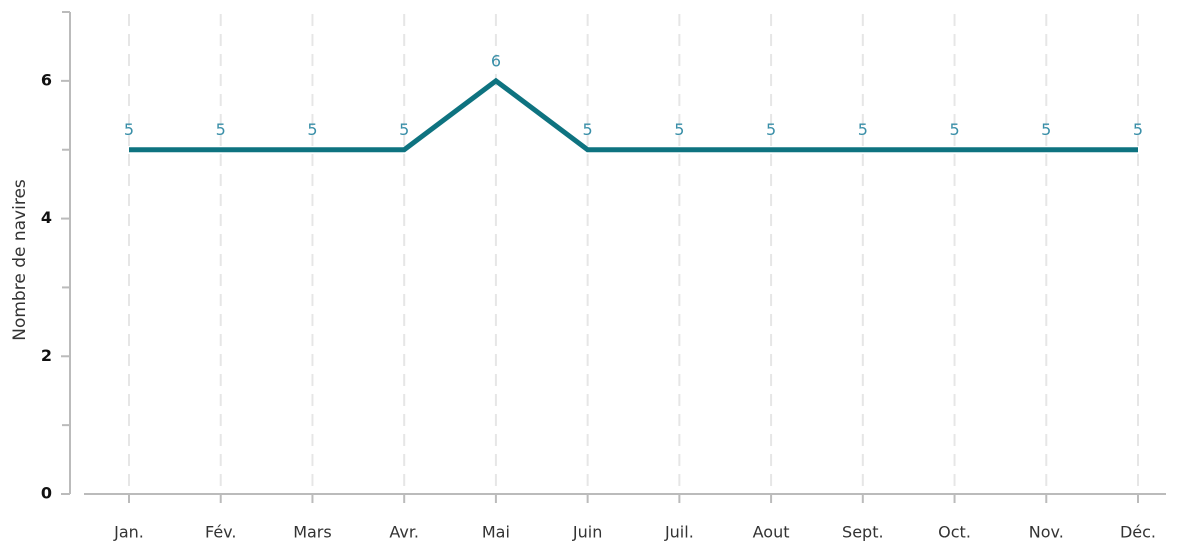 This screenshot has height=544, width=1182. What do you see at coordinates (1138, 532) in the screenshot?
I see `x-tick-label: Déc.` at bounding box center [1138, 532].